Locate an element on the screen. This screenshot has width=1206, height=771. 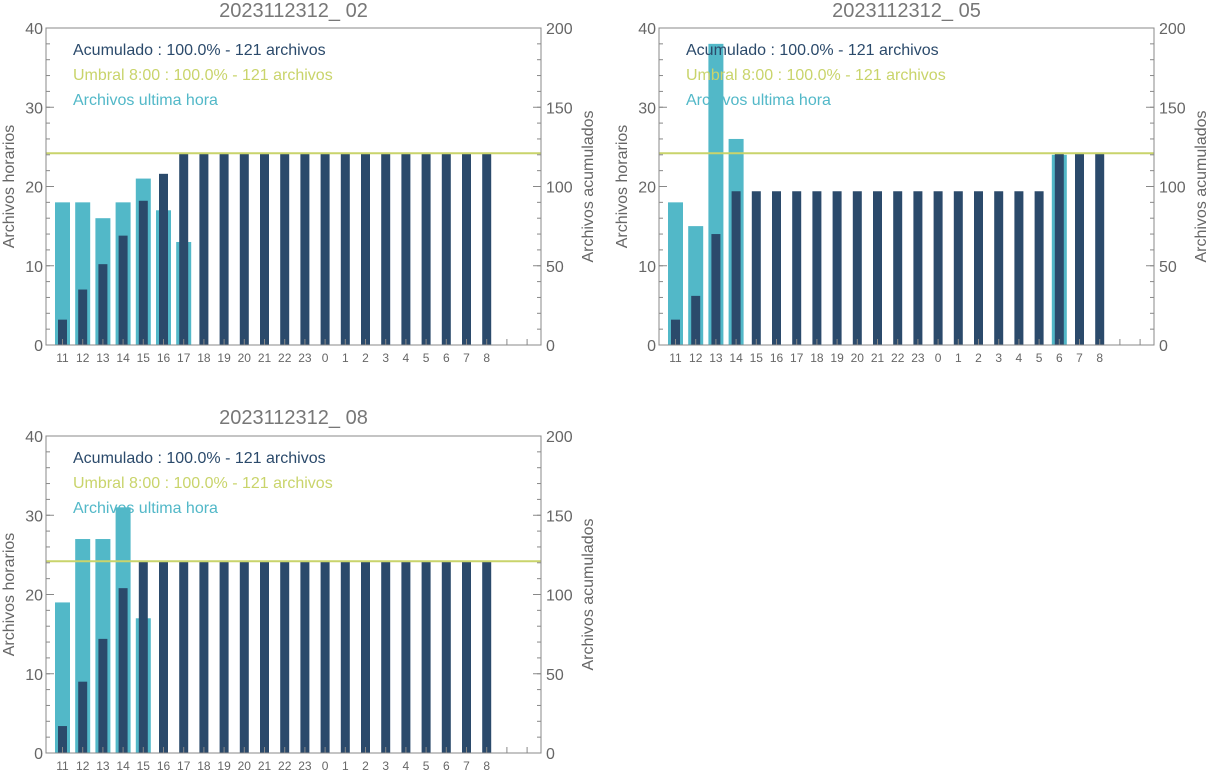
chart-title: 2023112312_ 08 is located at coordinates (293, 418).